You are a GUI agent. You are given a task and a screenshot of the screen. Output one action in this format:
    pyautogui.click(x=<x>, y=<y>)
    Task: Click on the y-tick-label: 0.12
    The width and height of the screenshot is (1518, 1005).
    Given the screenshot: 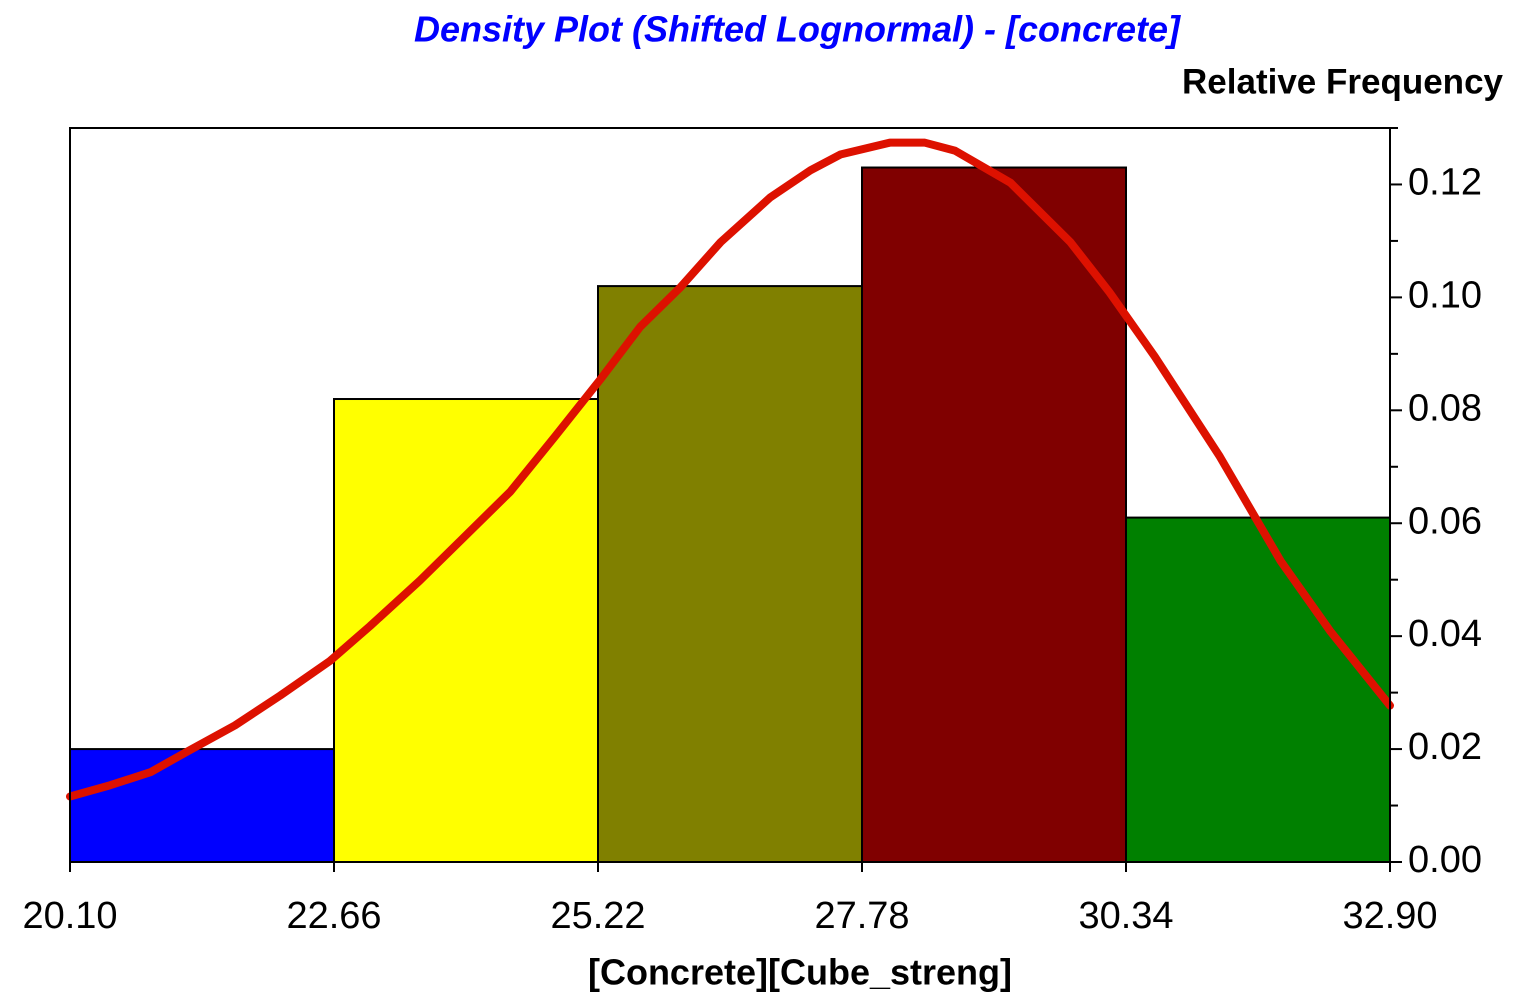 What is the action you would take?
    pyautogui.click(x=1445, y=182)
    